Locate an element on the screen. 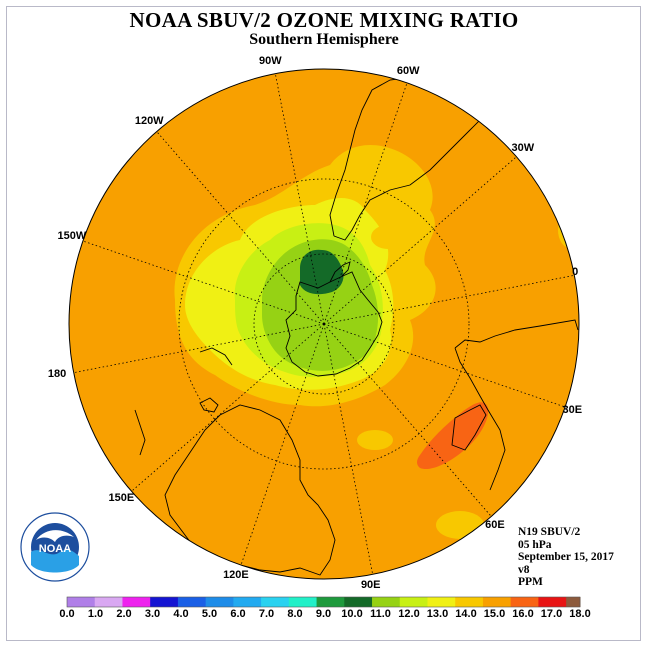 The height and width of the screenshot is (648, 648). figure-title: NOAA SBUV/2 OZONE MIXING RATIO is located at coordinates (324, 20).